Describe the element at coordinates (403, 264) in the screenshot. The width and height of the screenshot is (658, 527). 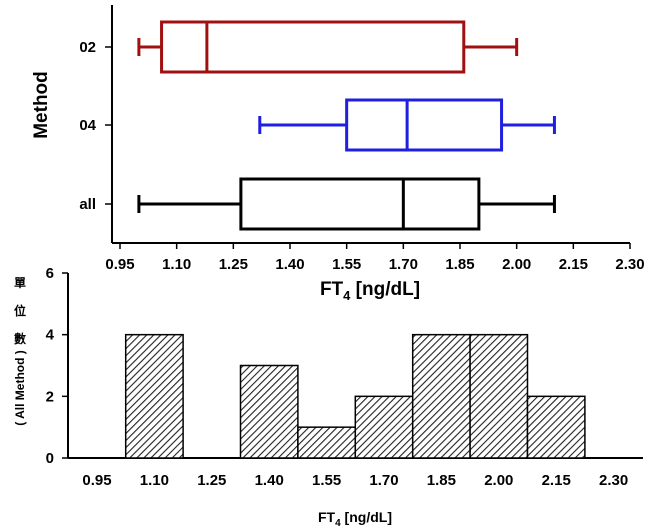
I see `boxplot-x-tick-label: 1.70` at that location.